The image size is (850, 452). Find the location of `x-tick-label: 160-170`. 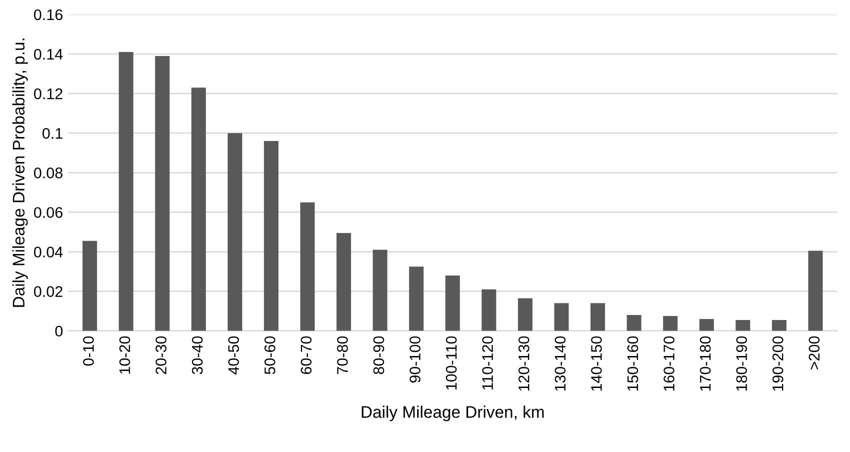

x-tick-label: 160-170 is located at coordinates (669, 363).